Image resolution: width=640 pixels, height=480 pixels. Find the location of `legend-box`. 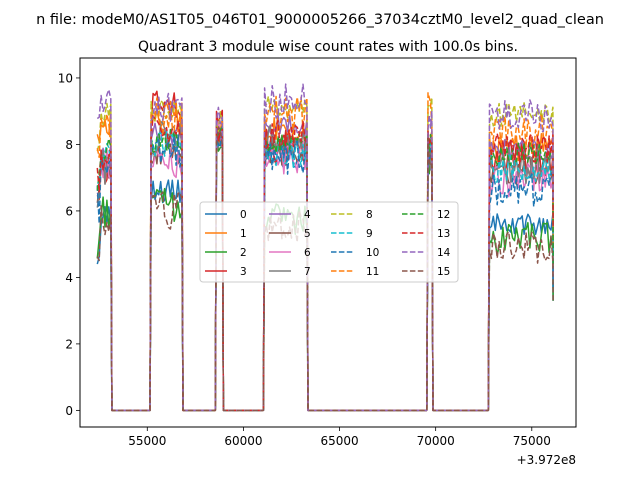

legend-box is located at coordinates (329, 242).